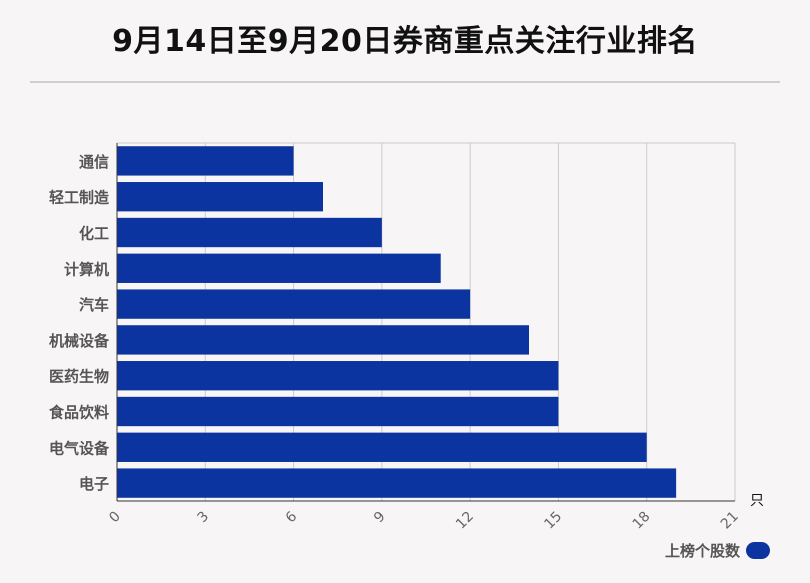 This screenshot has height=583, width=810. I want to click on category-label-5: 机械设备, so click(79, 341).